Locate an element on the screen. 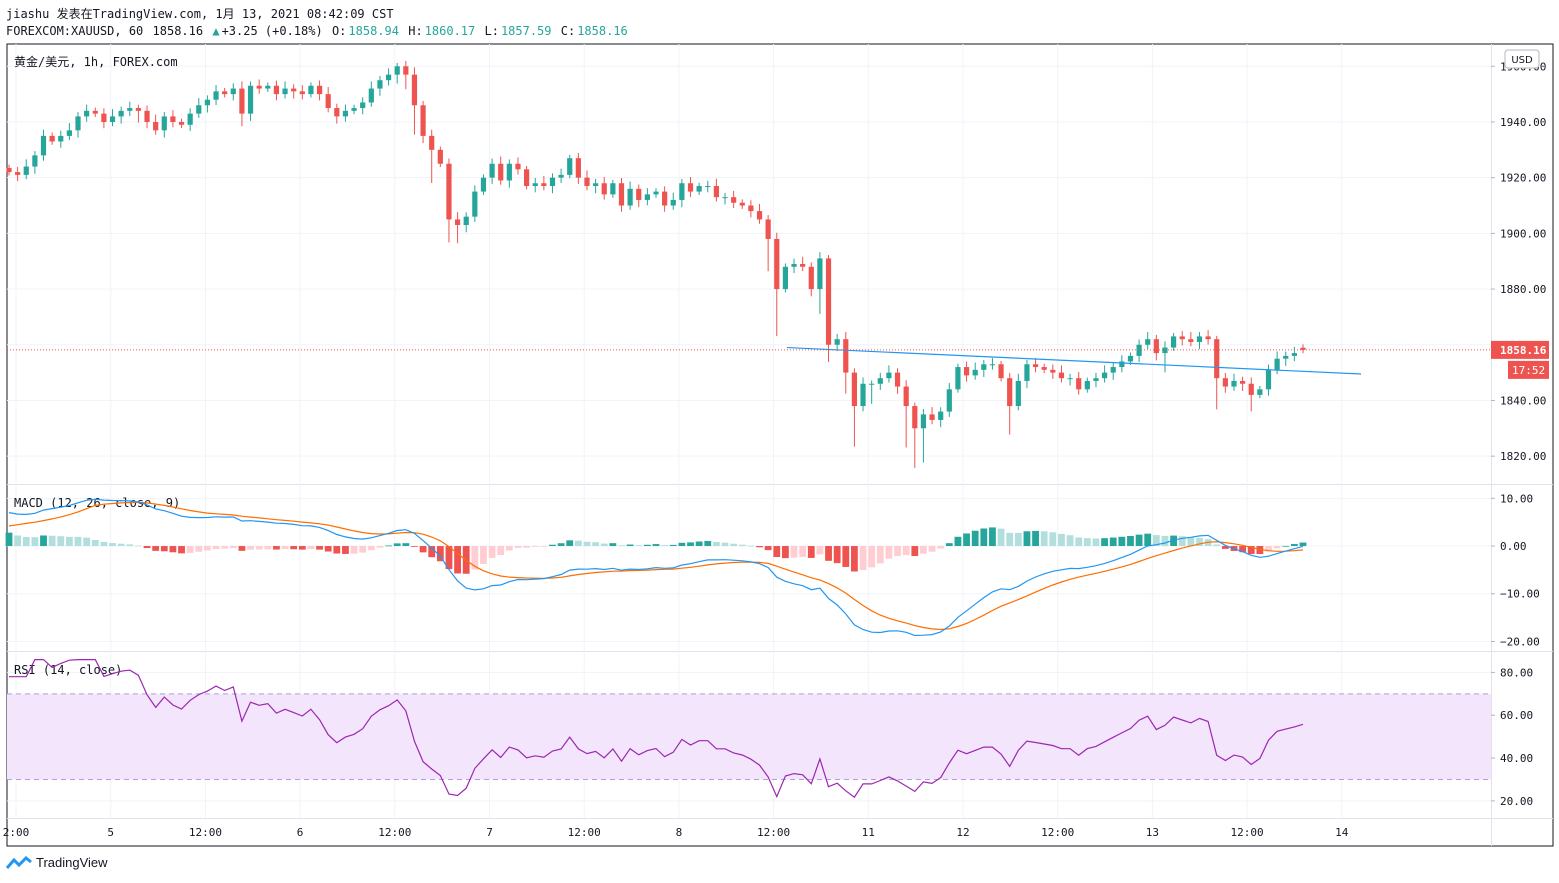 Image resolution: width=1559 pixels, height=883 pixels. main-pane-title: 黄金/美元, 1h, FOREX.com is located at coordinates (96, 61).